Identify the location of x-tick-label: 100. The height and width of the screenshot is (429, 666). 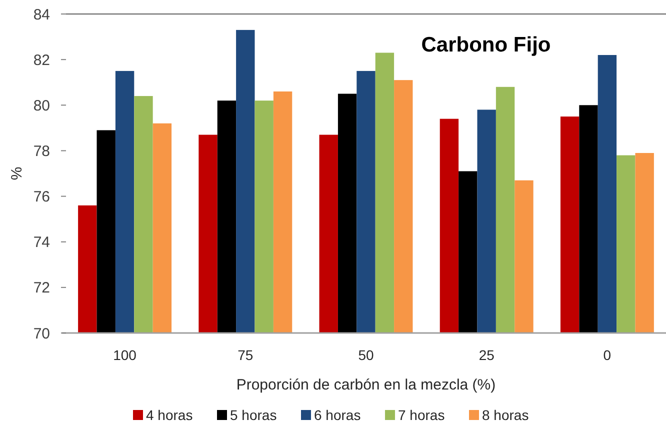
(125, 354).